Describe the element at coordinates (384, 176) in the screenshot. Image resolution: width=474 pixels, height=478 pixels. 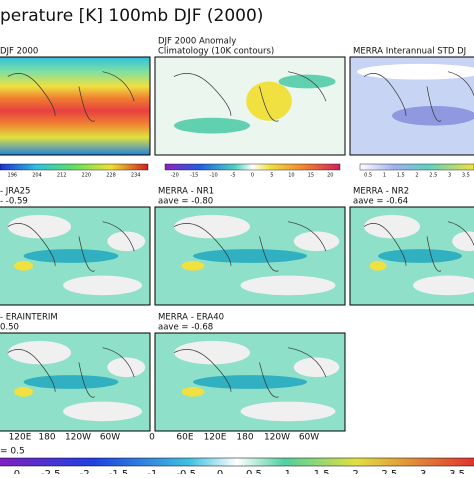
I see `colorbar-tick-label: 1` at that location.